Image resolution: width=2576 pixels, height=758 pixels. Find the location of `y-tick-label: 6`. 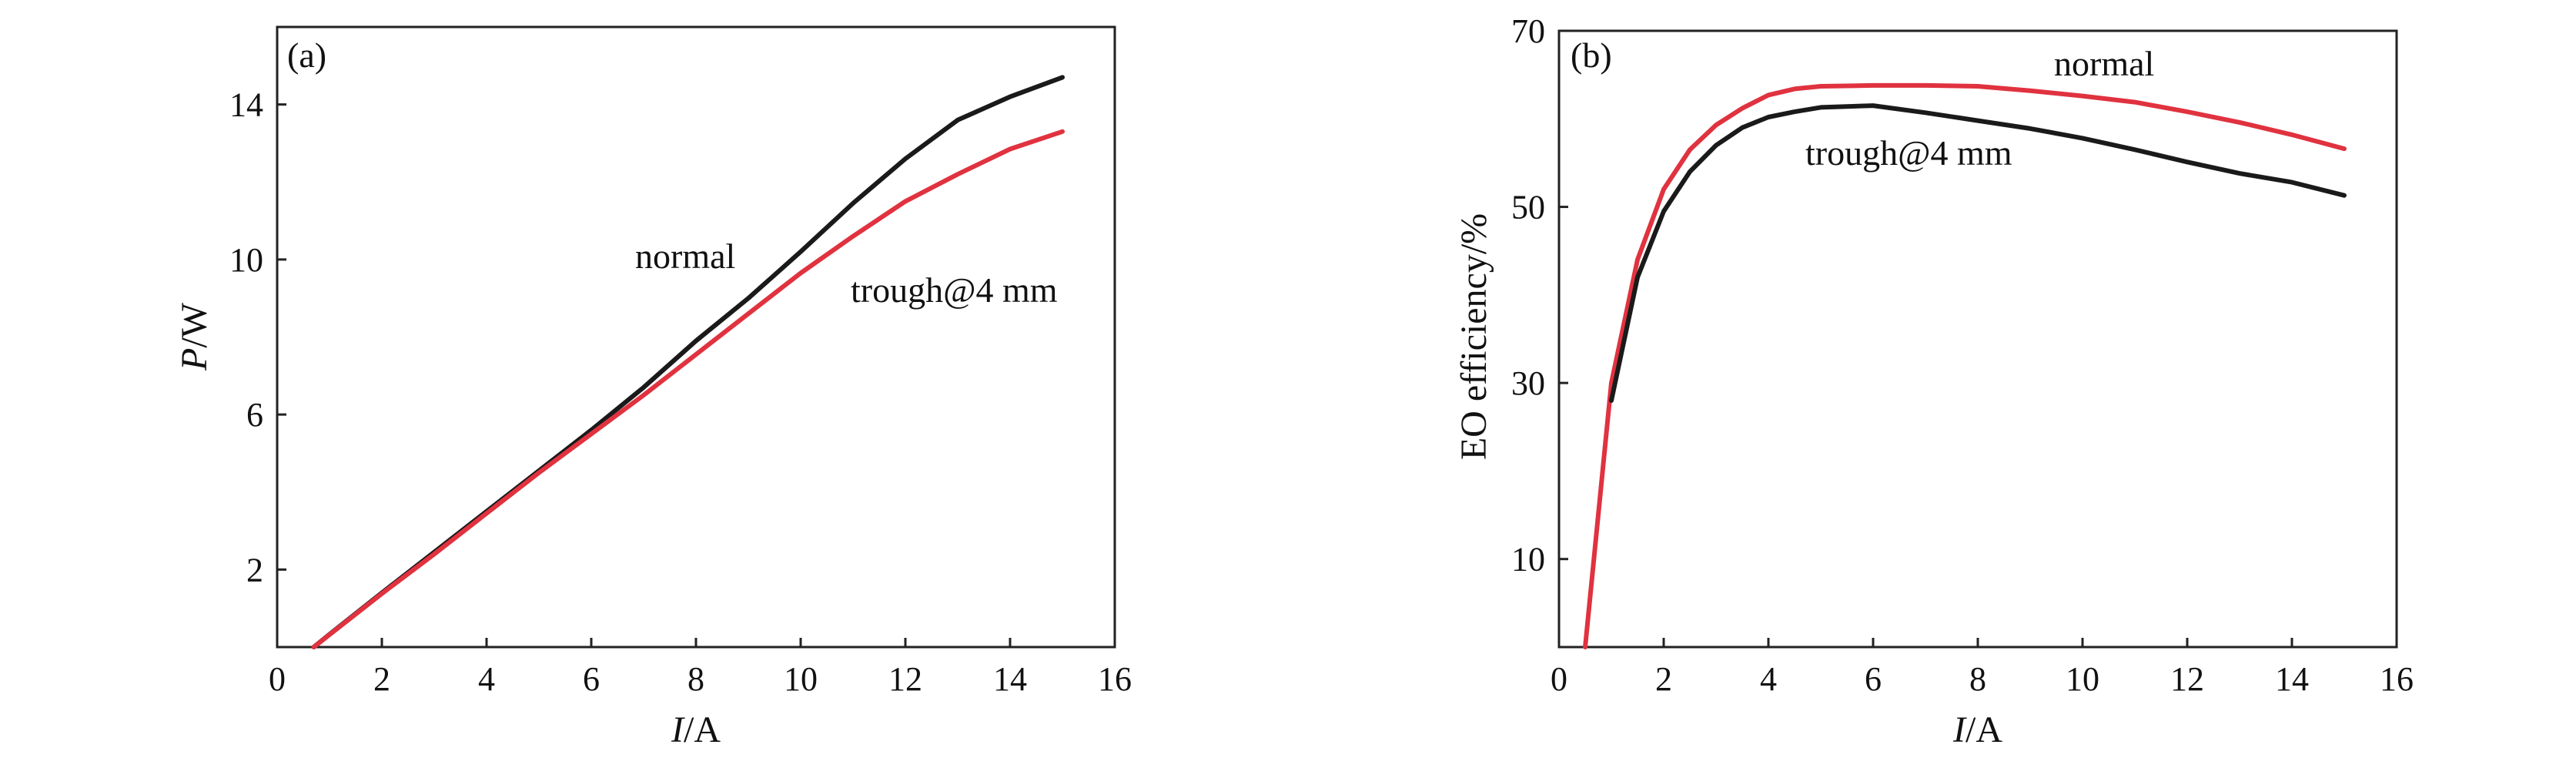

y-tick-label: 6 is located at coordinates (255, 415).